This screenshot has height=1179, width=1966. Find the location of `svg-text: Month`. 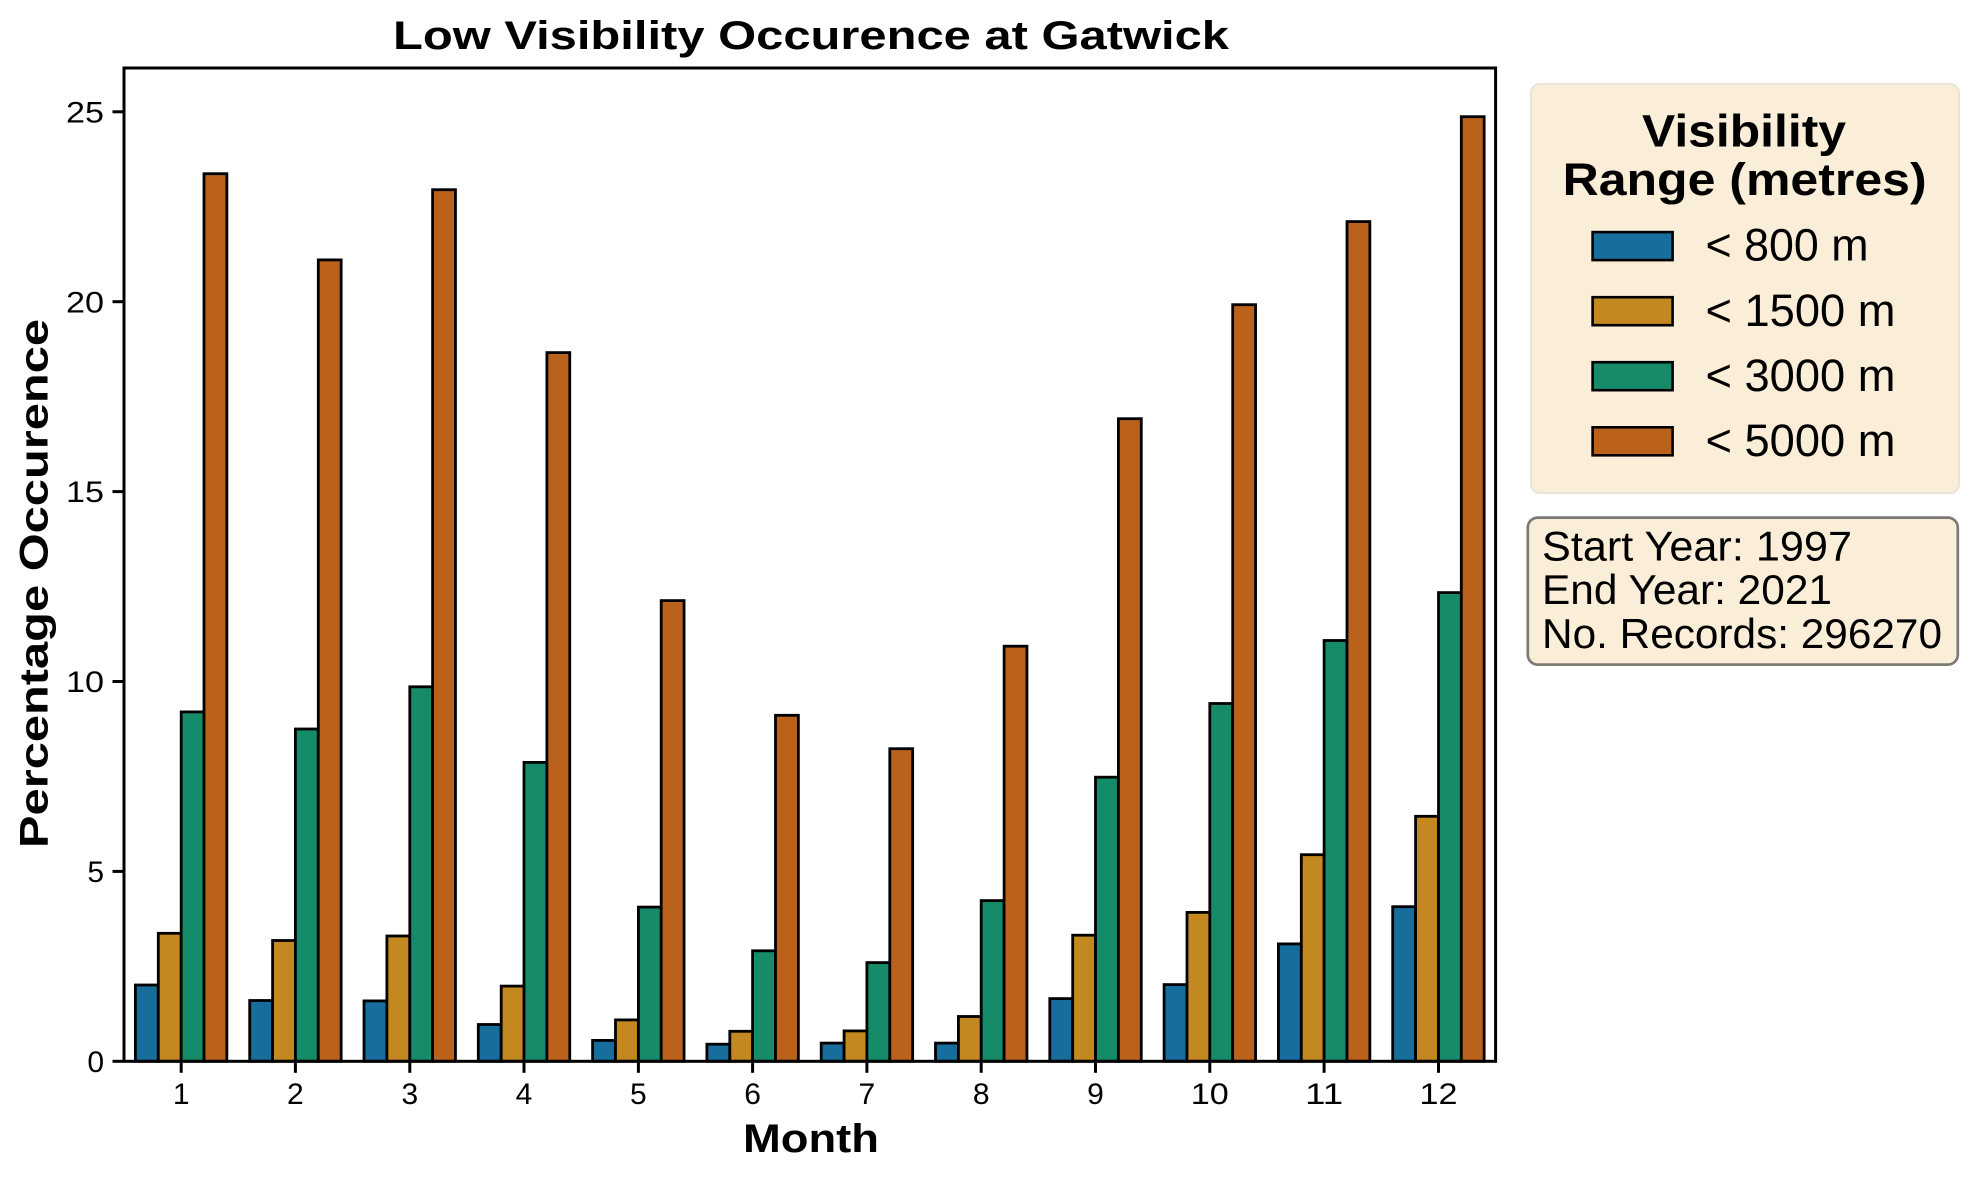

svg-text: Month is located at coordinates (811, 1139).